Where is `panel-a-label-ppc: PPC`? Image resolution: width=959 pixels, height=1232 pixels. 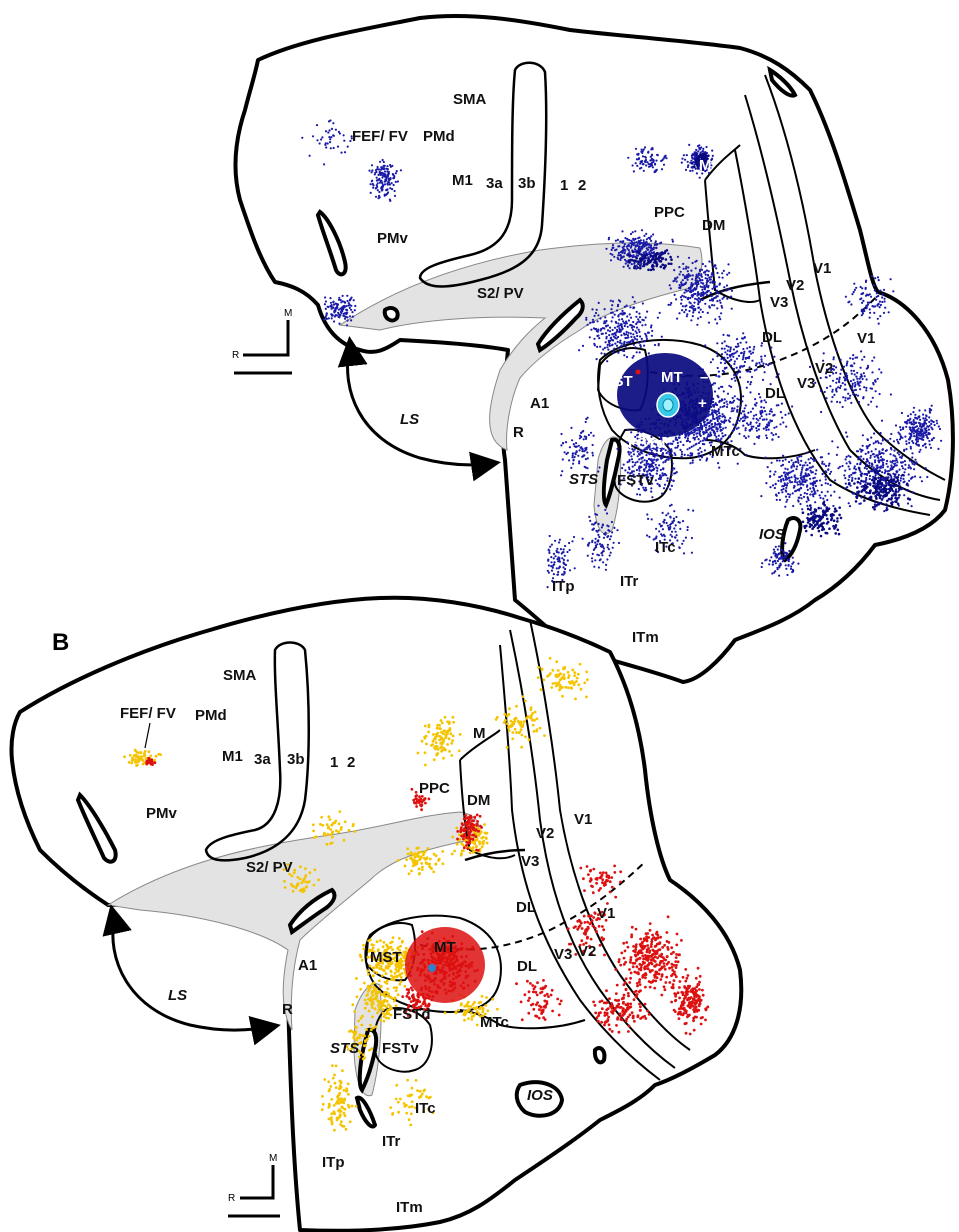
panel-a-label-ppc: PPC is located at coordinates (669, 212).